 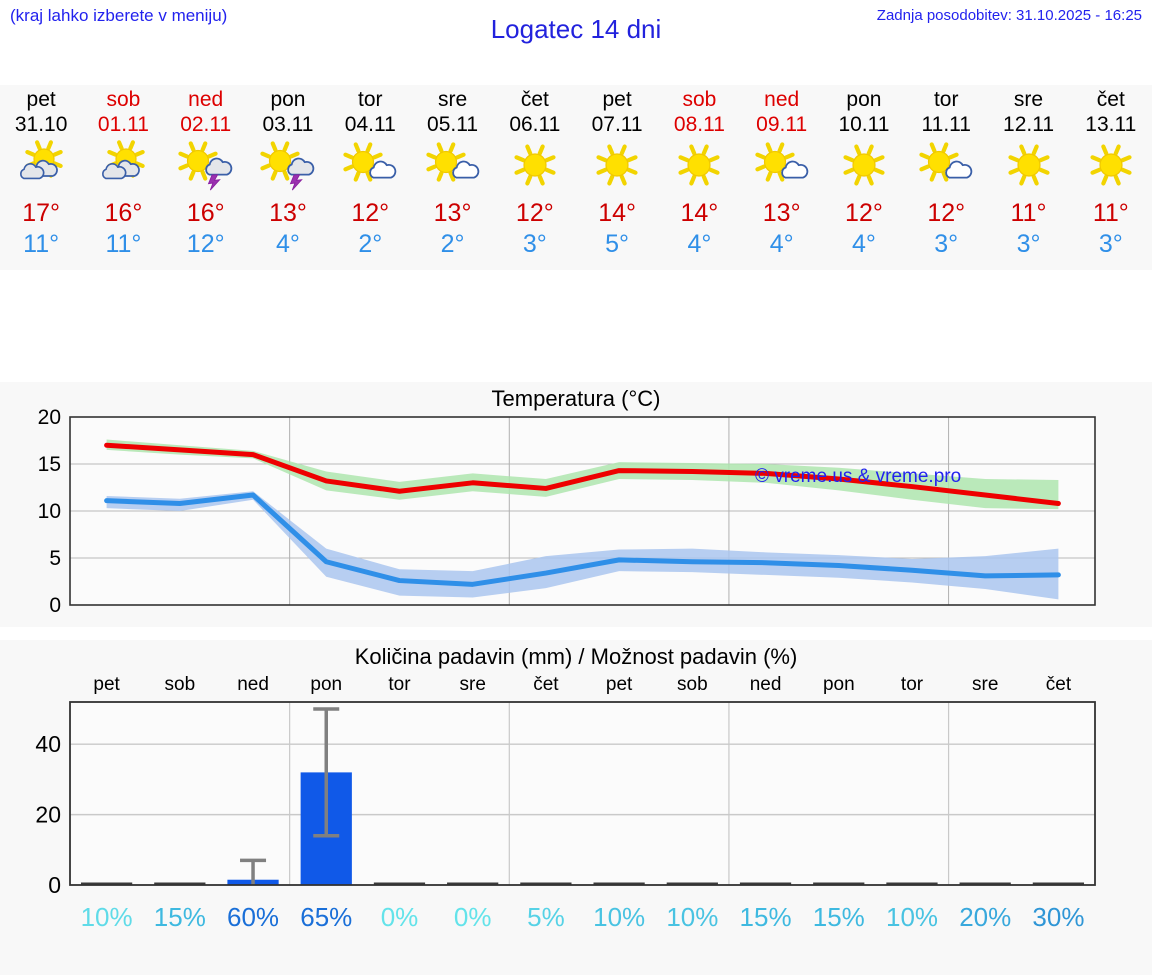 What do you see at coordinates (864, 99) in the screenshot?
I see `forecast-day-name: pon` at bounding box center [864, 99].